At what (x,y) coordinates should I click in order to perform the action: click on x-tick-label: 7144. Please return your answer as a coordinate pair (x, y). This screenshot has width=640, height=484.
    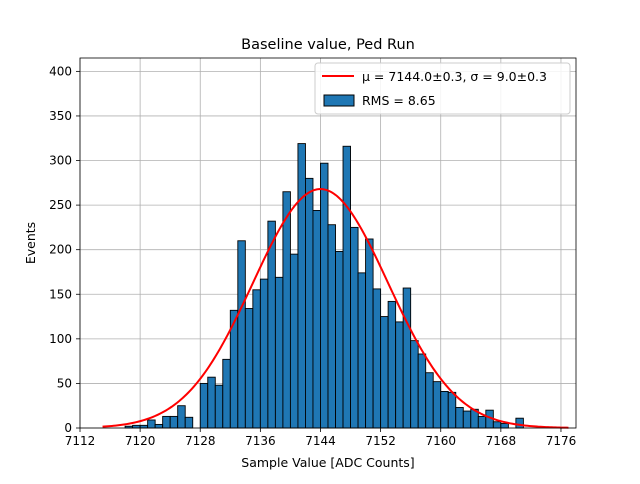
    Looking at the image, I should click on (320, 441).